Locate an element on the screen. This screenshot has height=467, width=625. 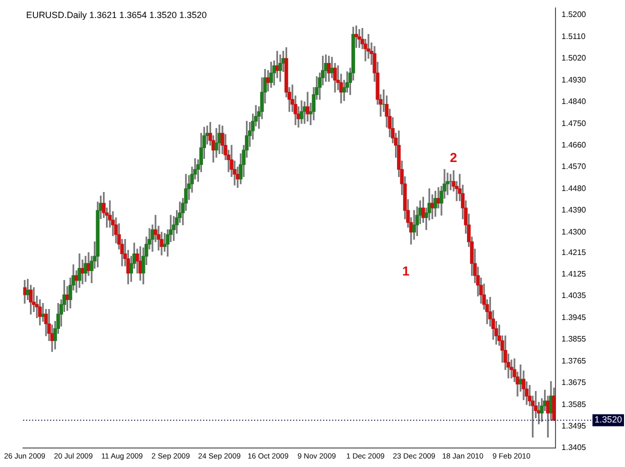
y-tick-label: 1.3405 is located at coordinates (574, 447).